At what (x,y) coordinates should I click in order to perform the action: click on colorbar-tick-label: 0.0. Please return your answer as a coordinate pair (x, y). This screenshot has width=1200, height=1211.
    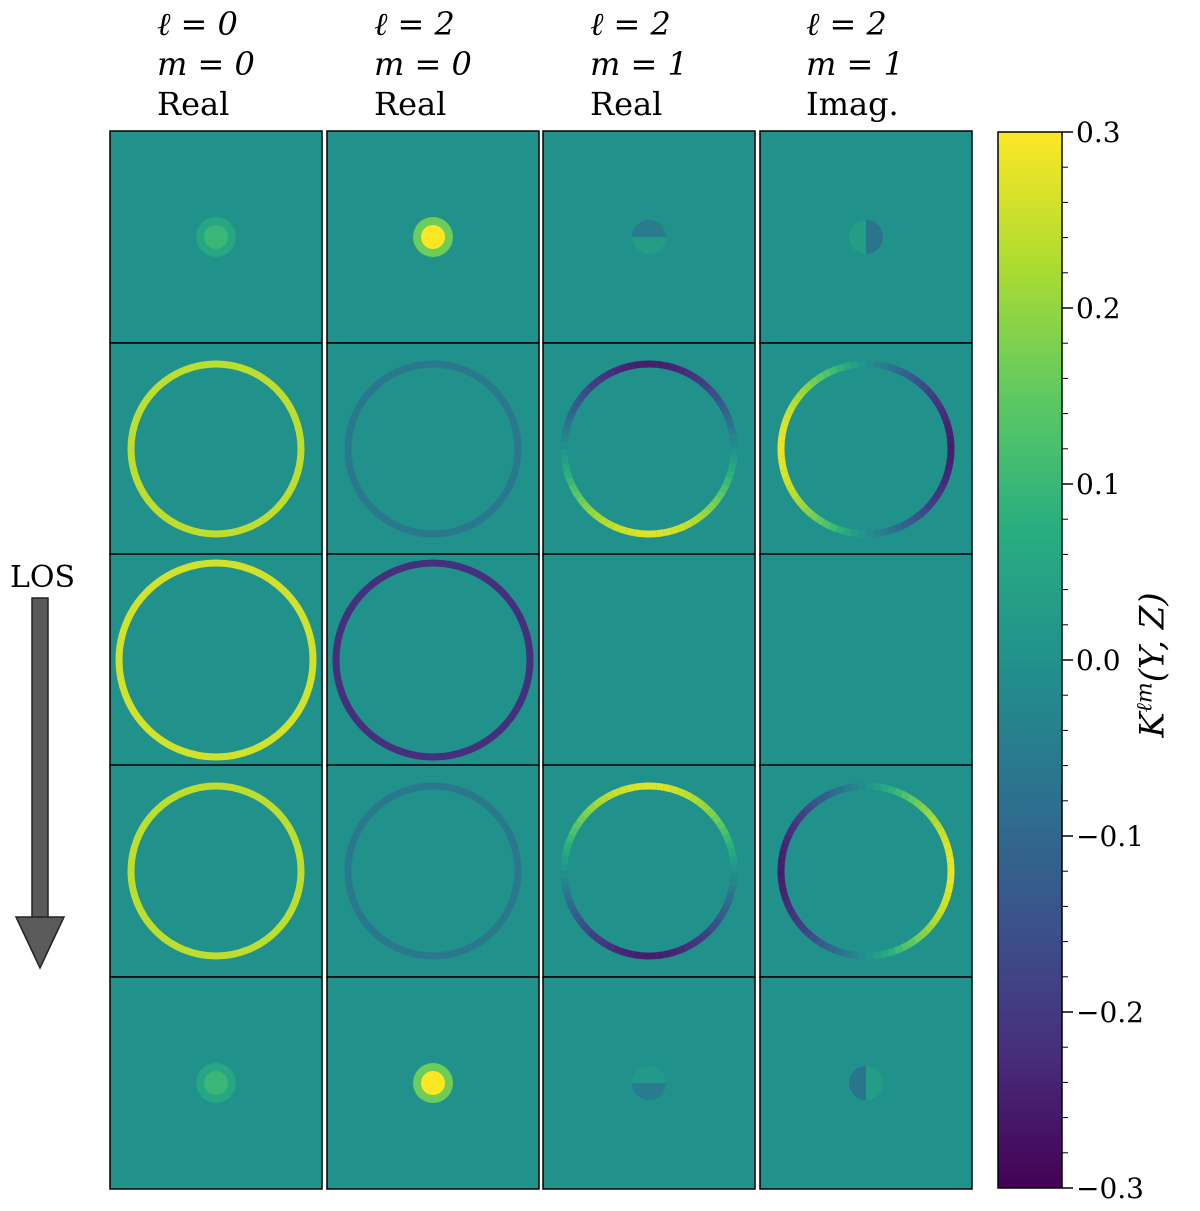
    Looking at the image, I should click on (1098, 660).